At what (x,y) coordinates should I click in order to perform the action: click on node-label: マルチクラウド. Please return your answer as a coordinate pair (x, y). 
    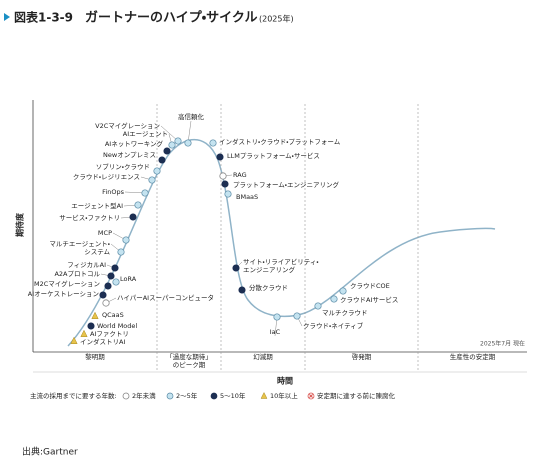
    Looking at the image, I should click on (345, 313).